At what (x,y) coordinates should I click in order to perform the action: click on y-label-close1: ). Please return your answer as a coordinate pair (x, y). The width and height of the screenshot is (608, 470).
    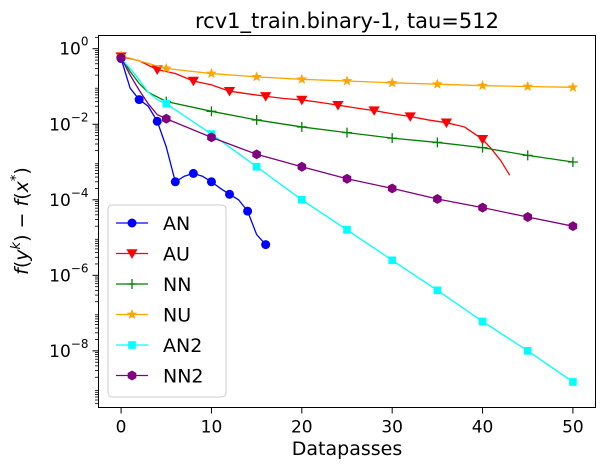
    Looking at the image, I should click on (22, 237).